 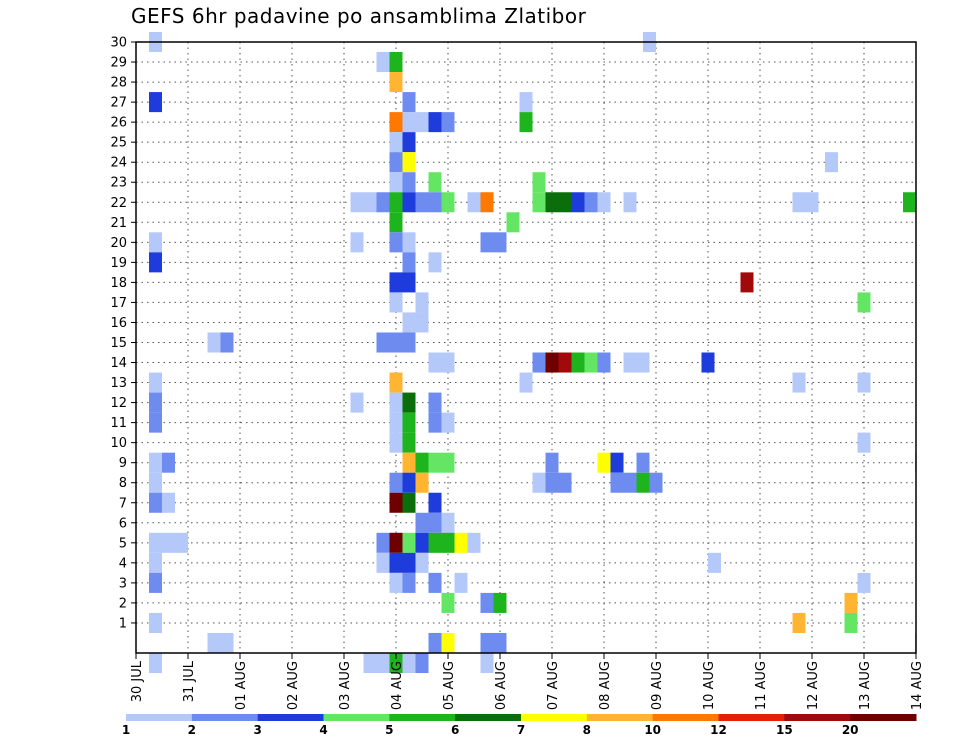 What do you see at coordinates (293, 685) in the screenshot?
I see `x-tick-label: 02 AUG` at bounding box center [293, 685].